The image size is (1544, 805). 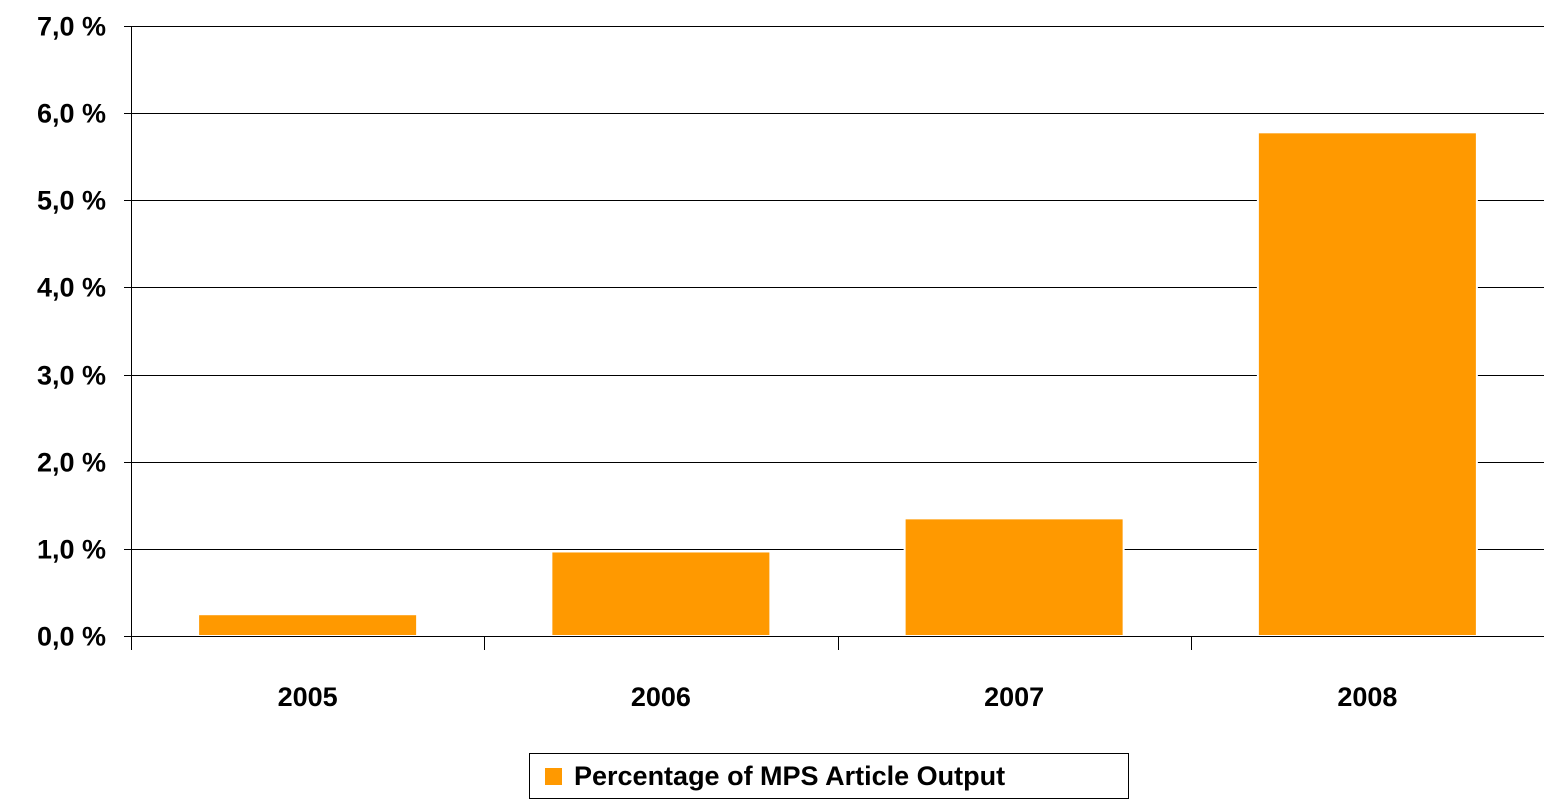 What do you see at coordinates (71, 463) in the screenshot?
I see `y-tick-label: 2,0 %` at bounding box center [71, 463].